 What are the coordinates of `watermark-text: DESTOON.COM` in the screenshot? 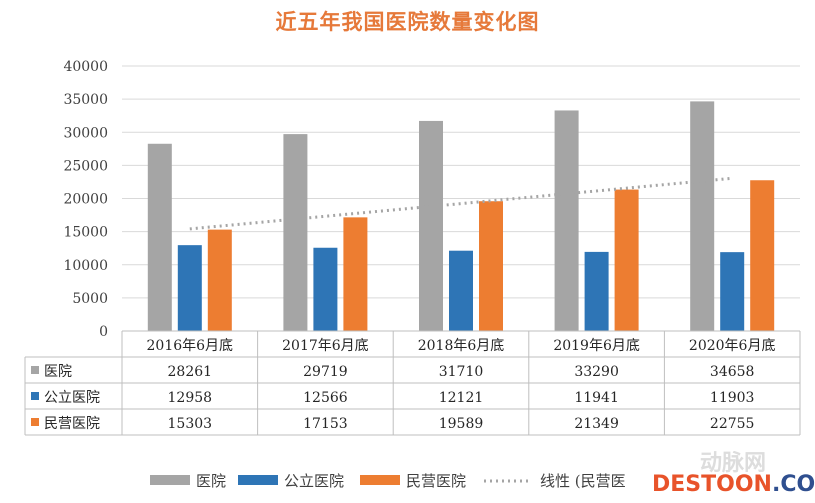 It's located at (733, 484).